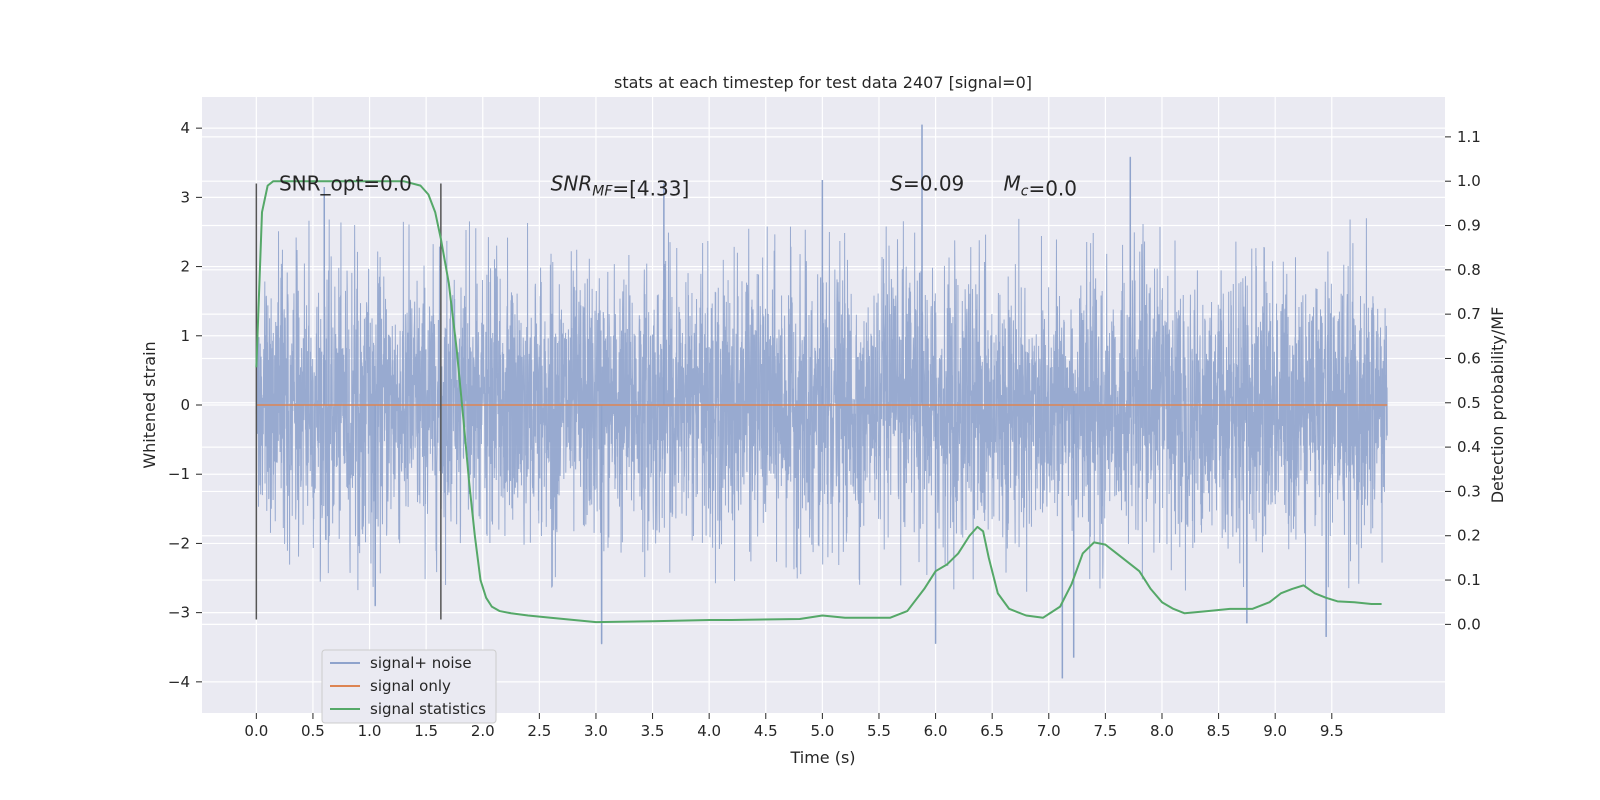 This screenshot has width=1600, height=800. What do you see at coordinates (709, 731) in the screenshot?
I see `x-tick-label-8: 4.0` at bounding box center [709, 731].